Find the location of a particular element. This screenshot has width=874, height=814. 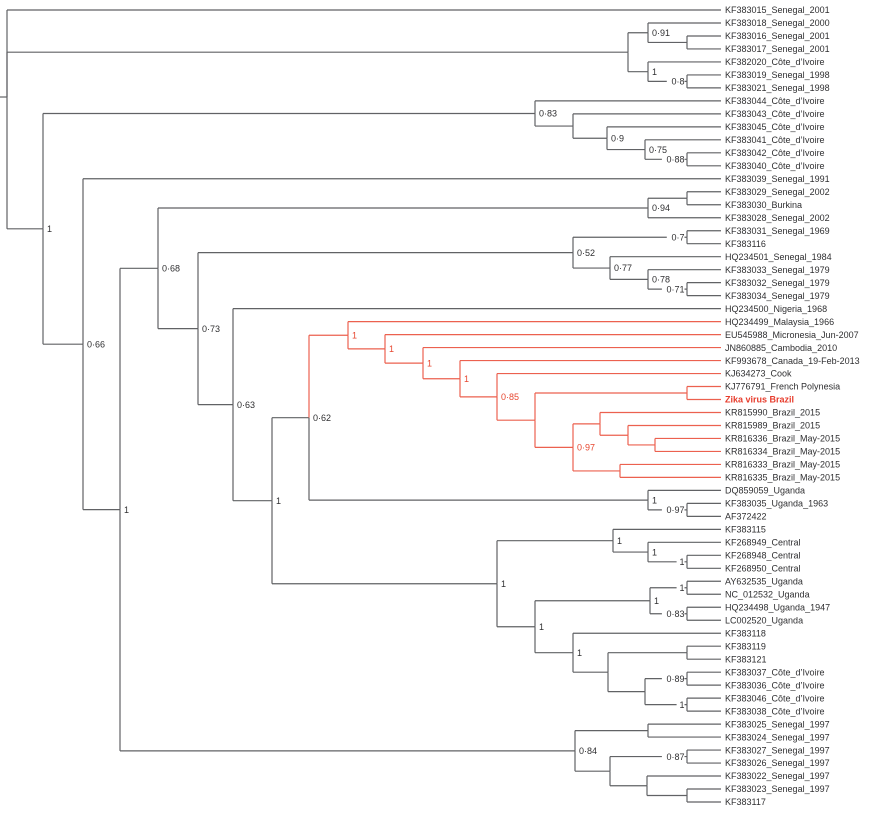

tip-label: KF383021_Senegal_1998 is located at coordinates (777, 88).